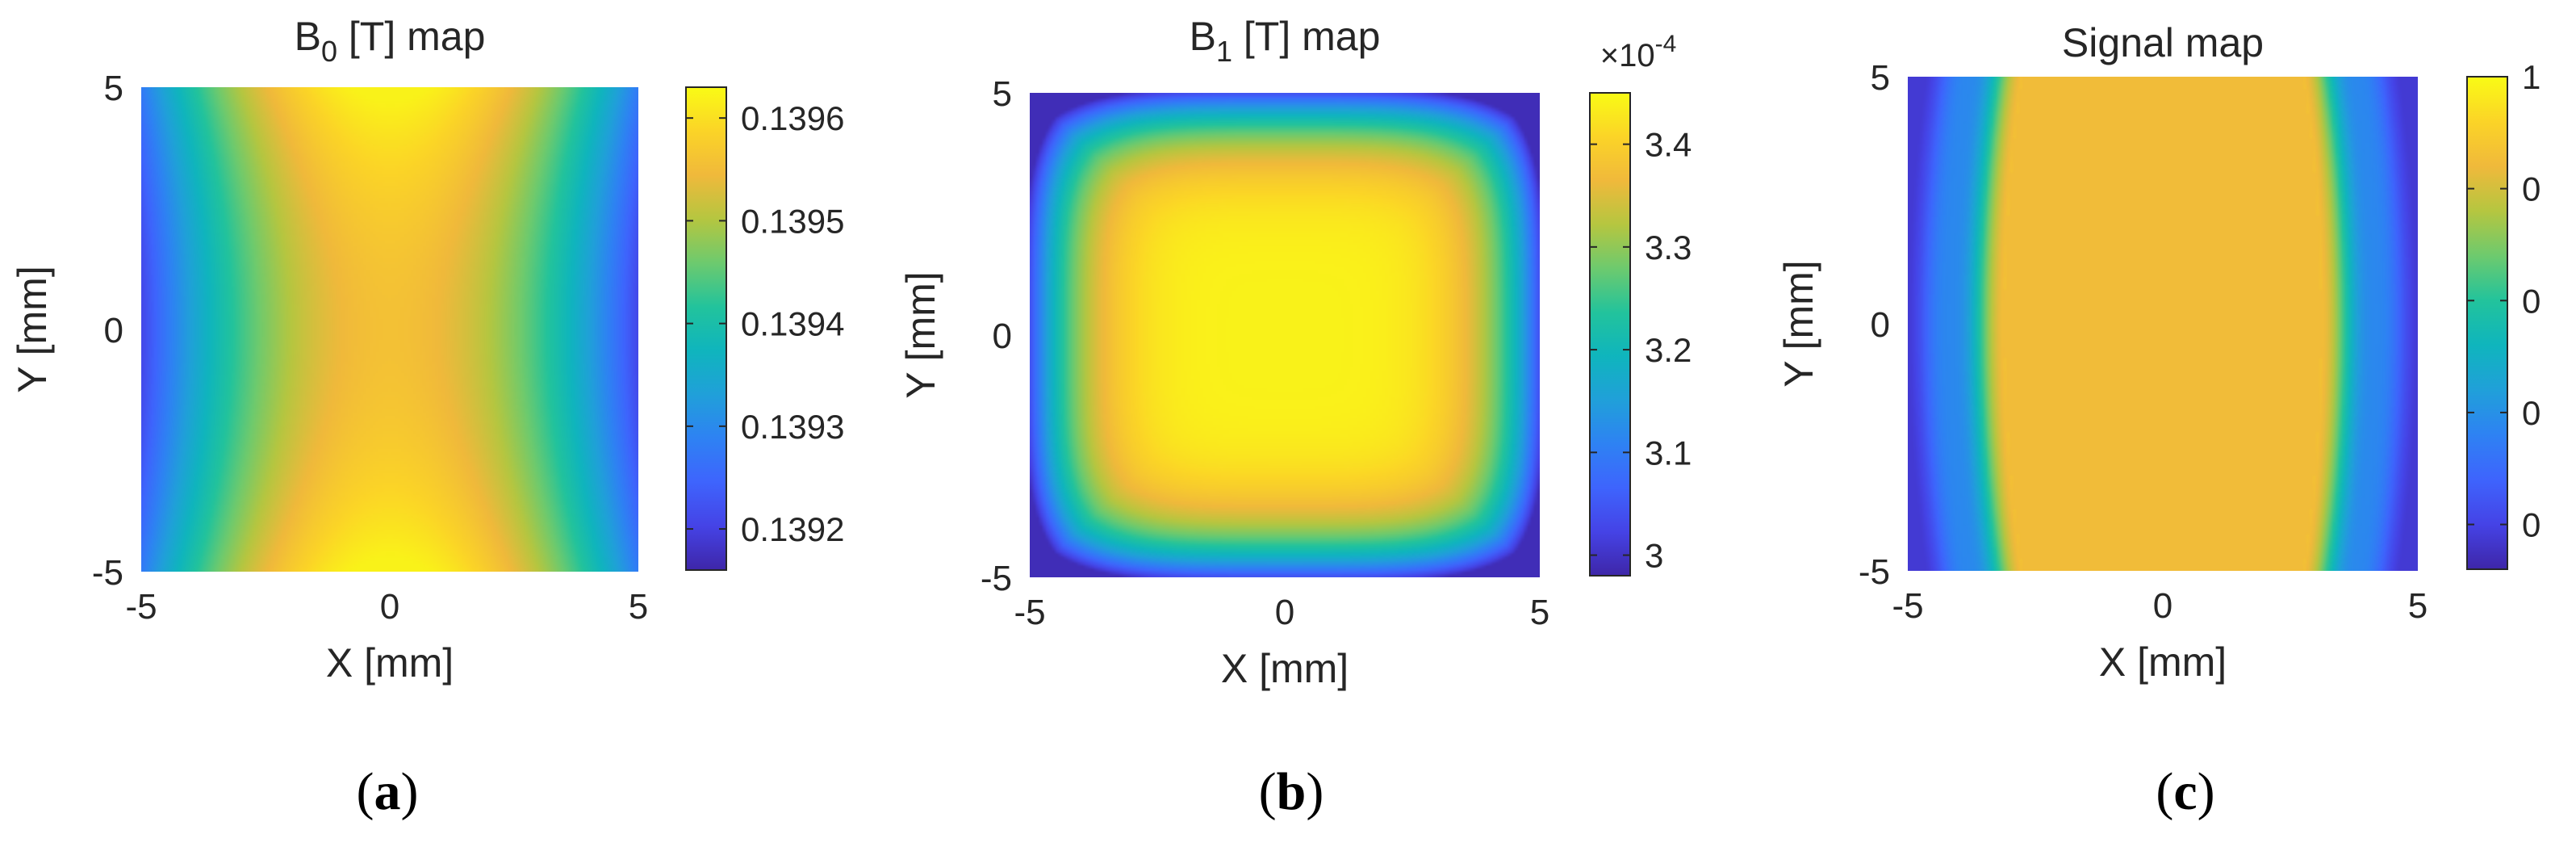 The height and width of the screenshot is (847, 2576). I want to click on colorbar-tick-label: 0.1392, so click(792, 529).